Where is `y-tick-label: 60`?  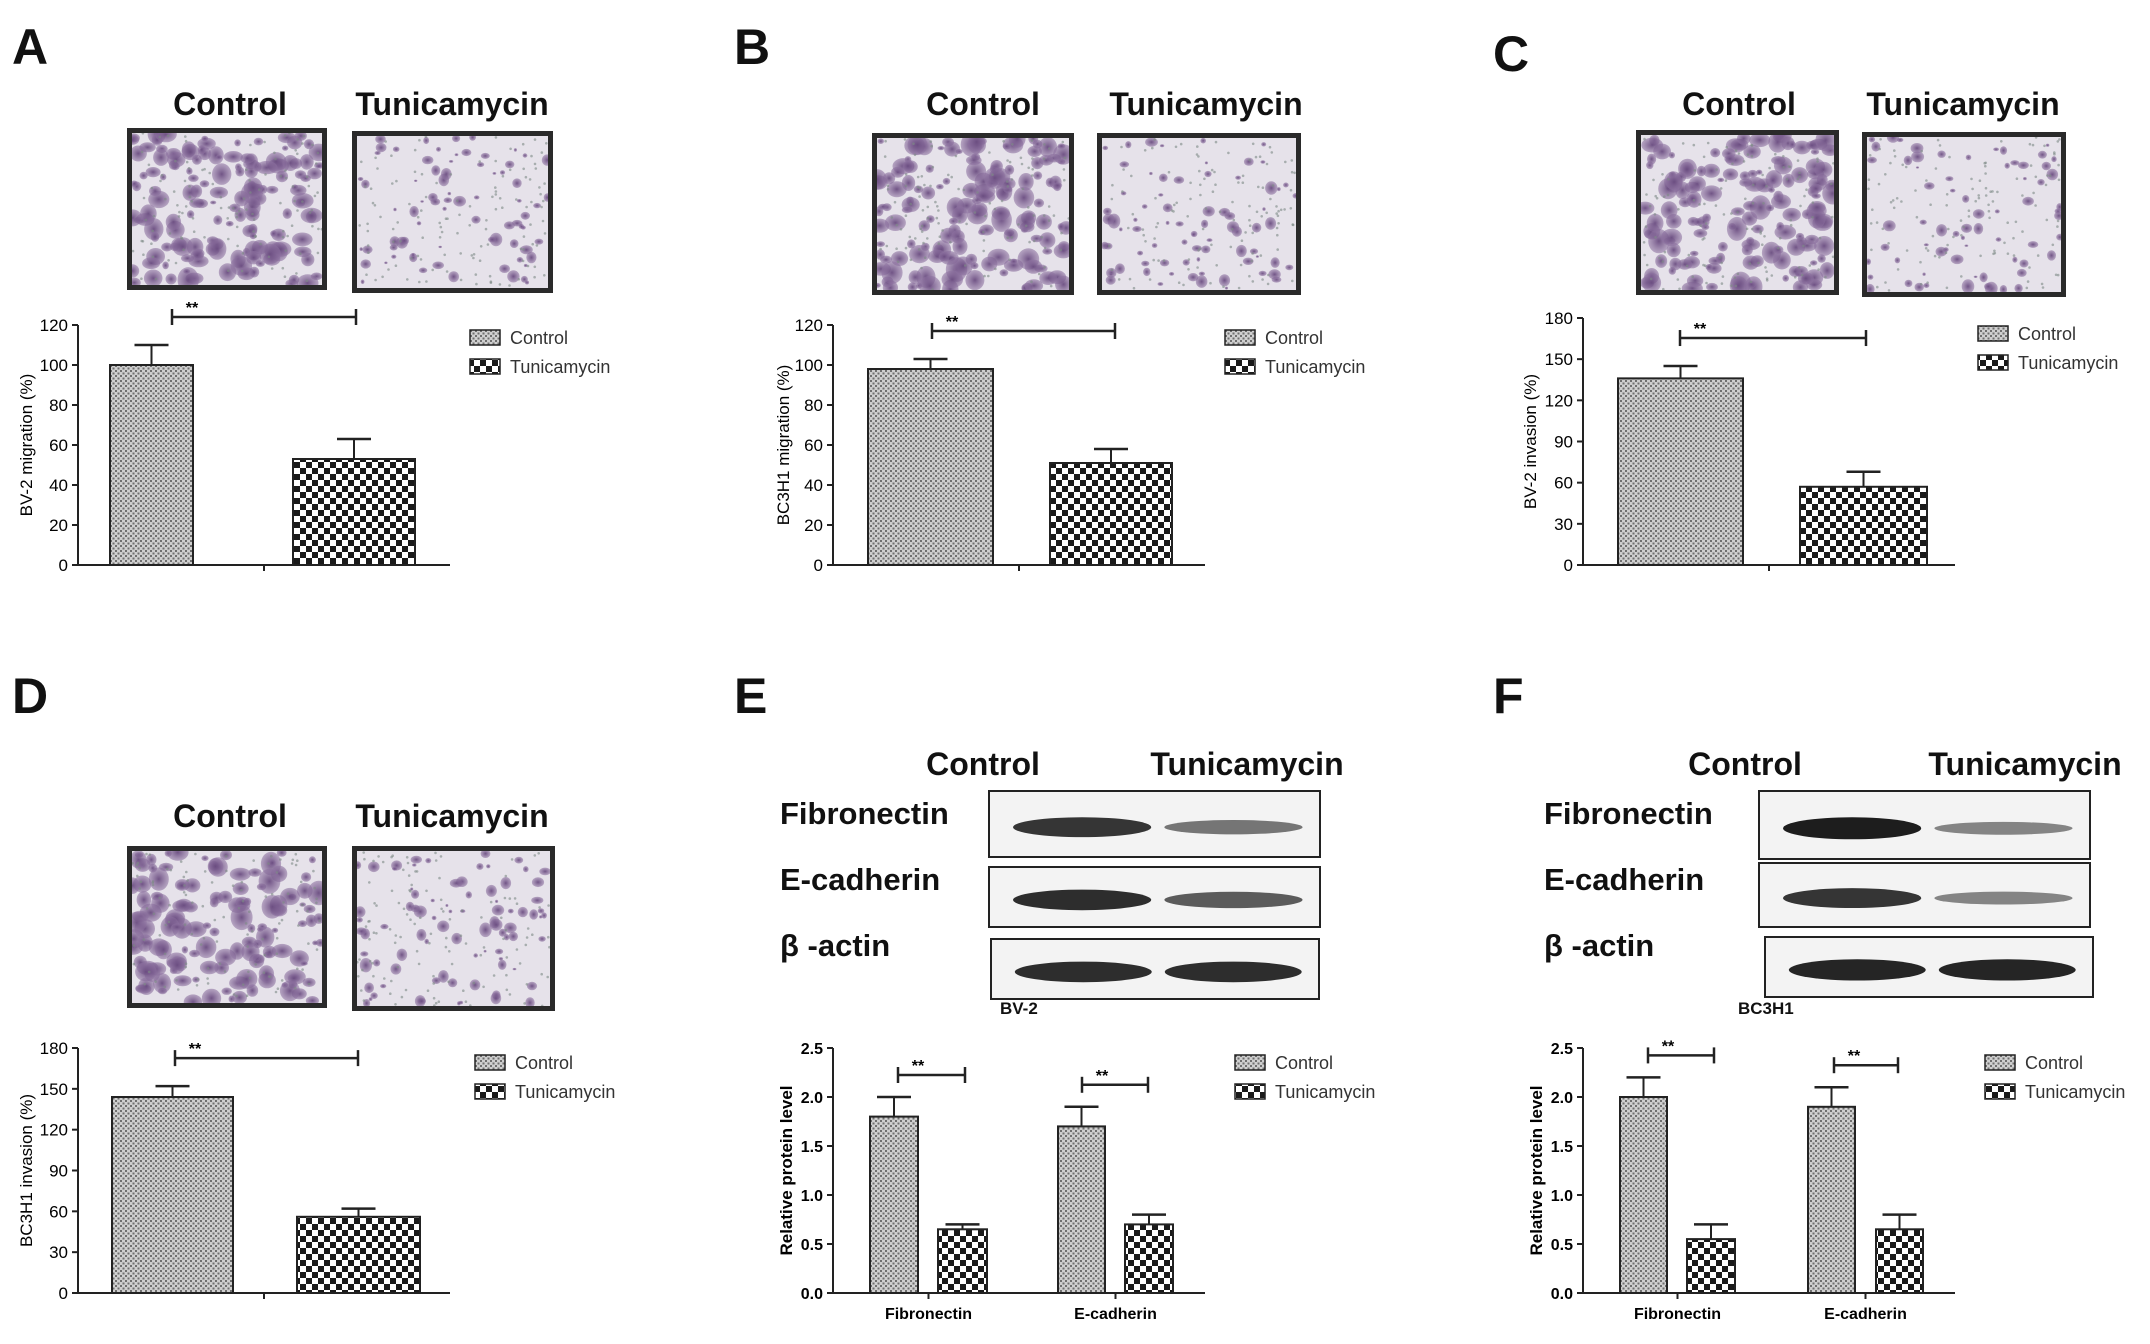
y-tick-label: 60 is located at coordinates (58, 1211).